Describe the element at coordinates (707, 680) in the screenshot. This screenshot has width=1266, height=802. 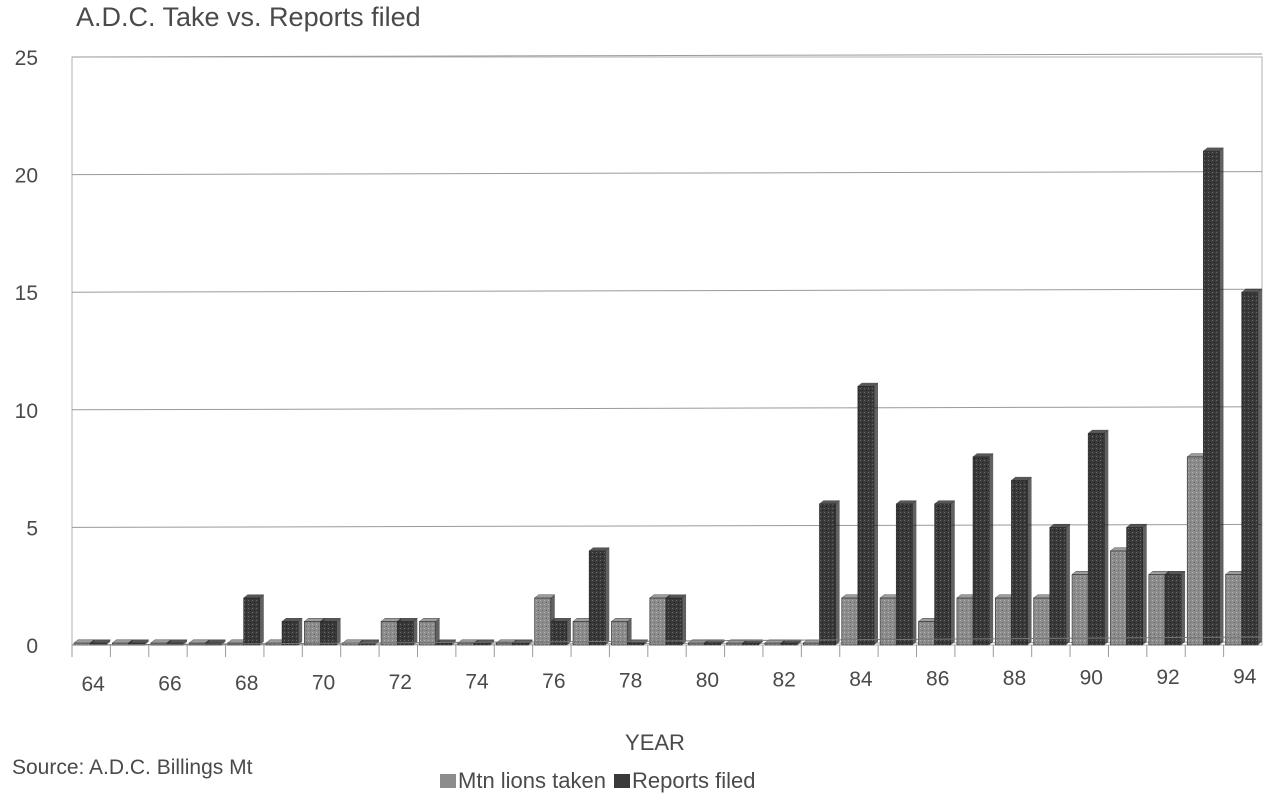
I see `x-tick-label: 80` at that location.